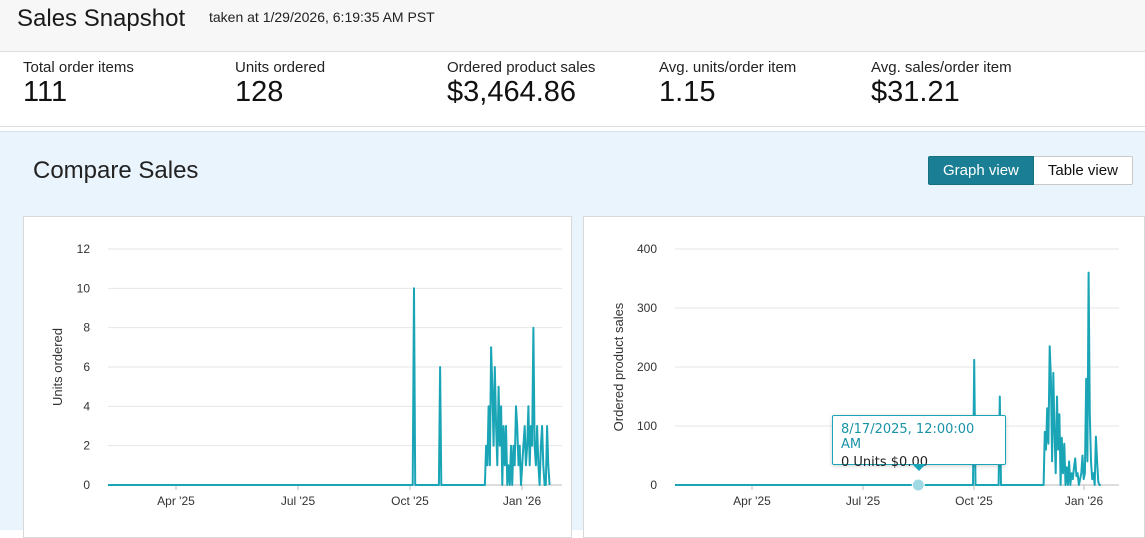 The height and width of the screenshot is (538, 1145). I want to click on page-title: Sales Snapshot, so click(101, 18).